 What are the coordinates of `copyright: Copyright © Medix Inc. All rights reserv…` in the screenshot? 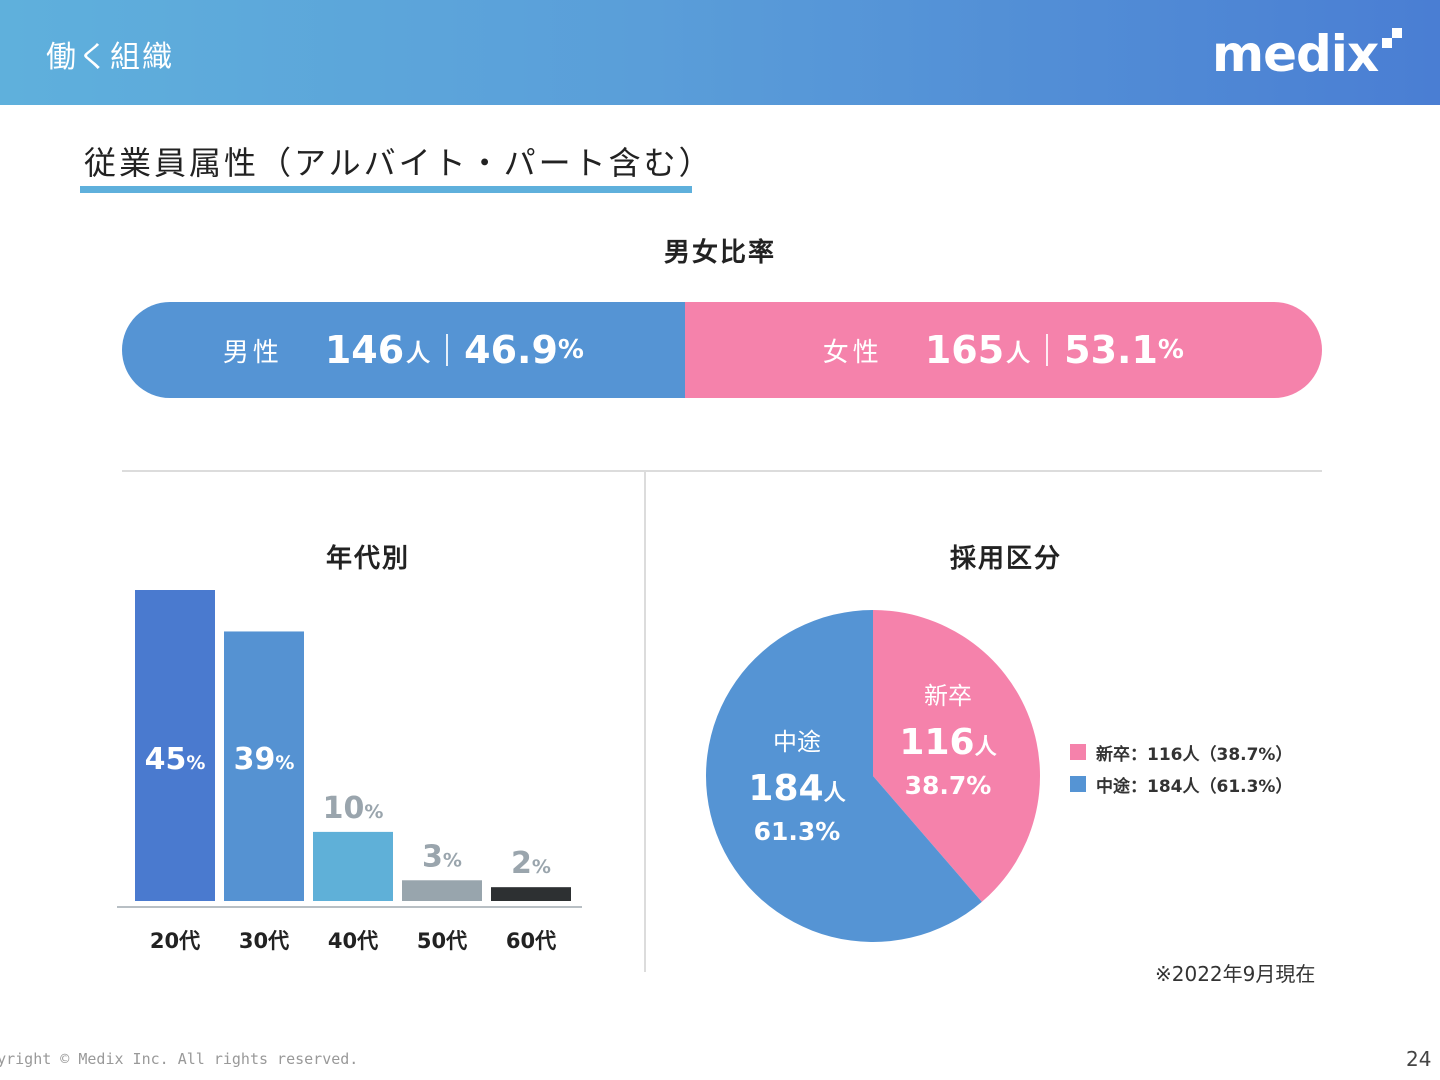 It's located at (179, 1059).